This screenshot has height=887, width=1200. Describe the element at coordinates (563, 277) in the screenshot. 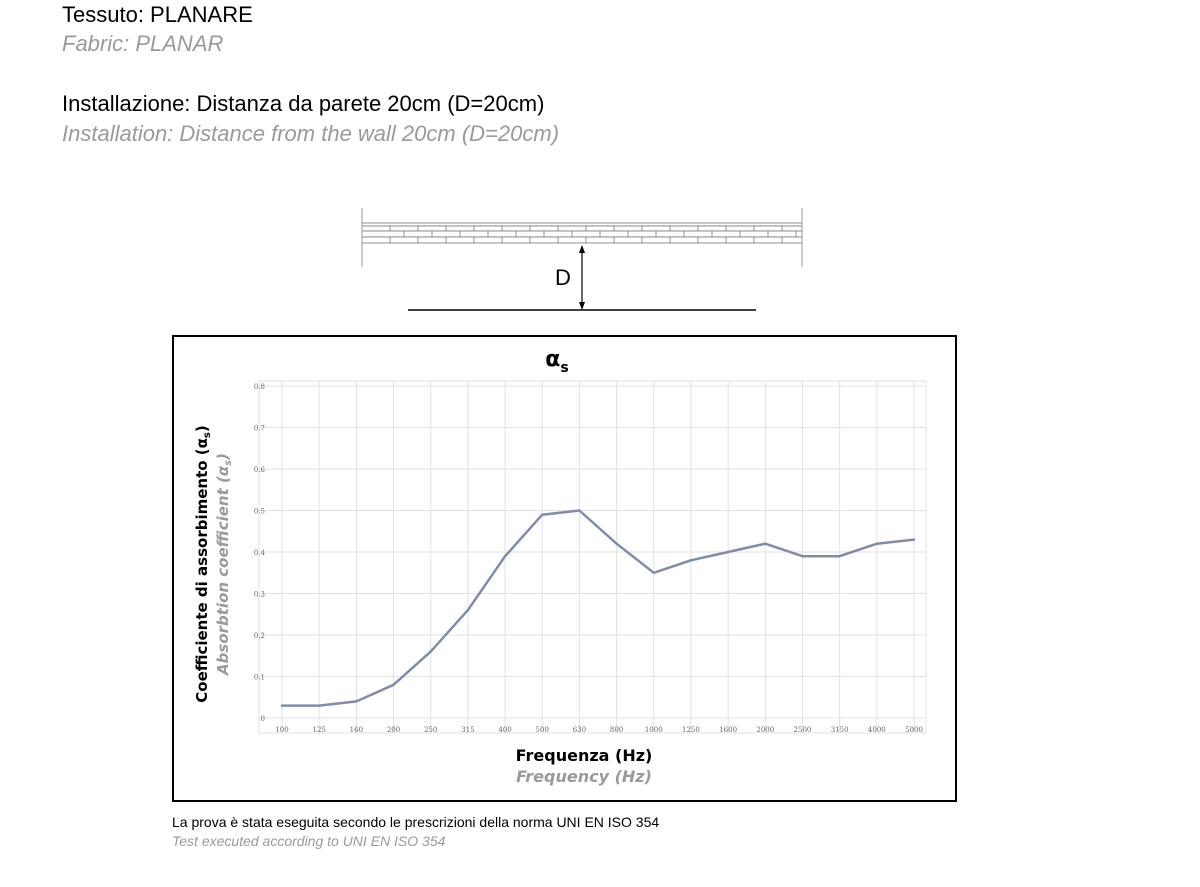

I see `distance-label: D` at that location.